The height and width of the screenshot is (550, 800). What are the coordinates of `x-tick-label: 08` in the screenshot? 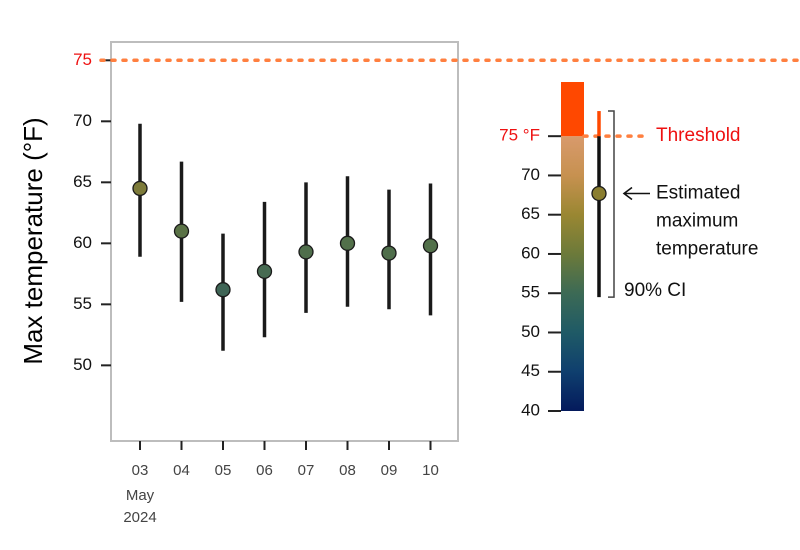 It's located at (347, 470).